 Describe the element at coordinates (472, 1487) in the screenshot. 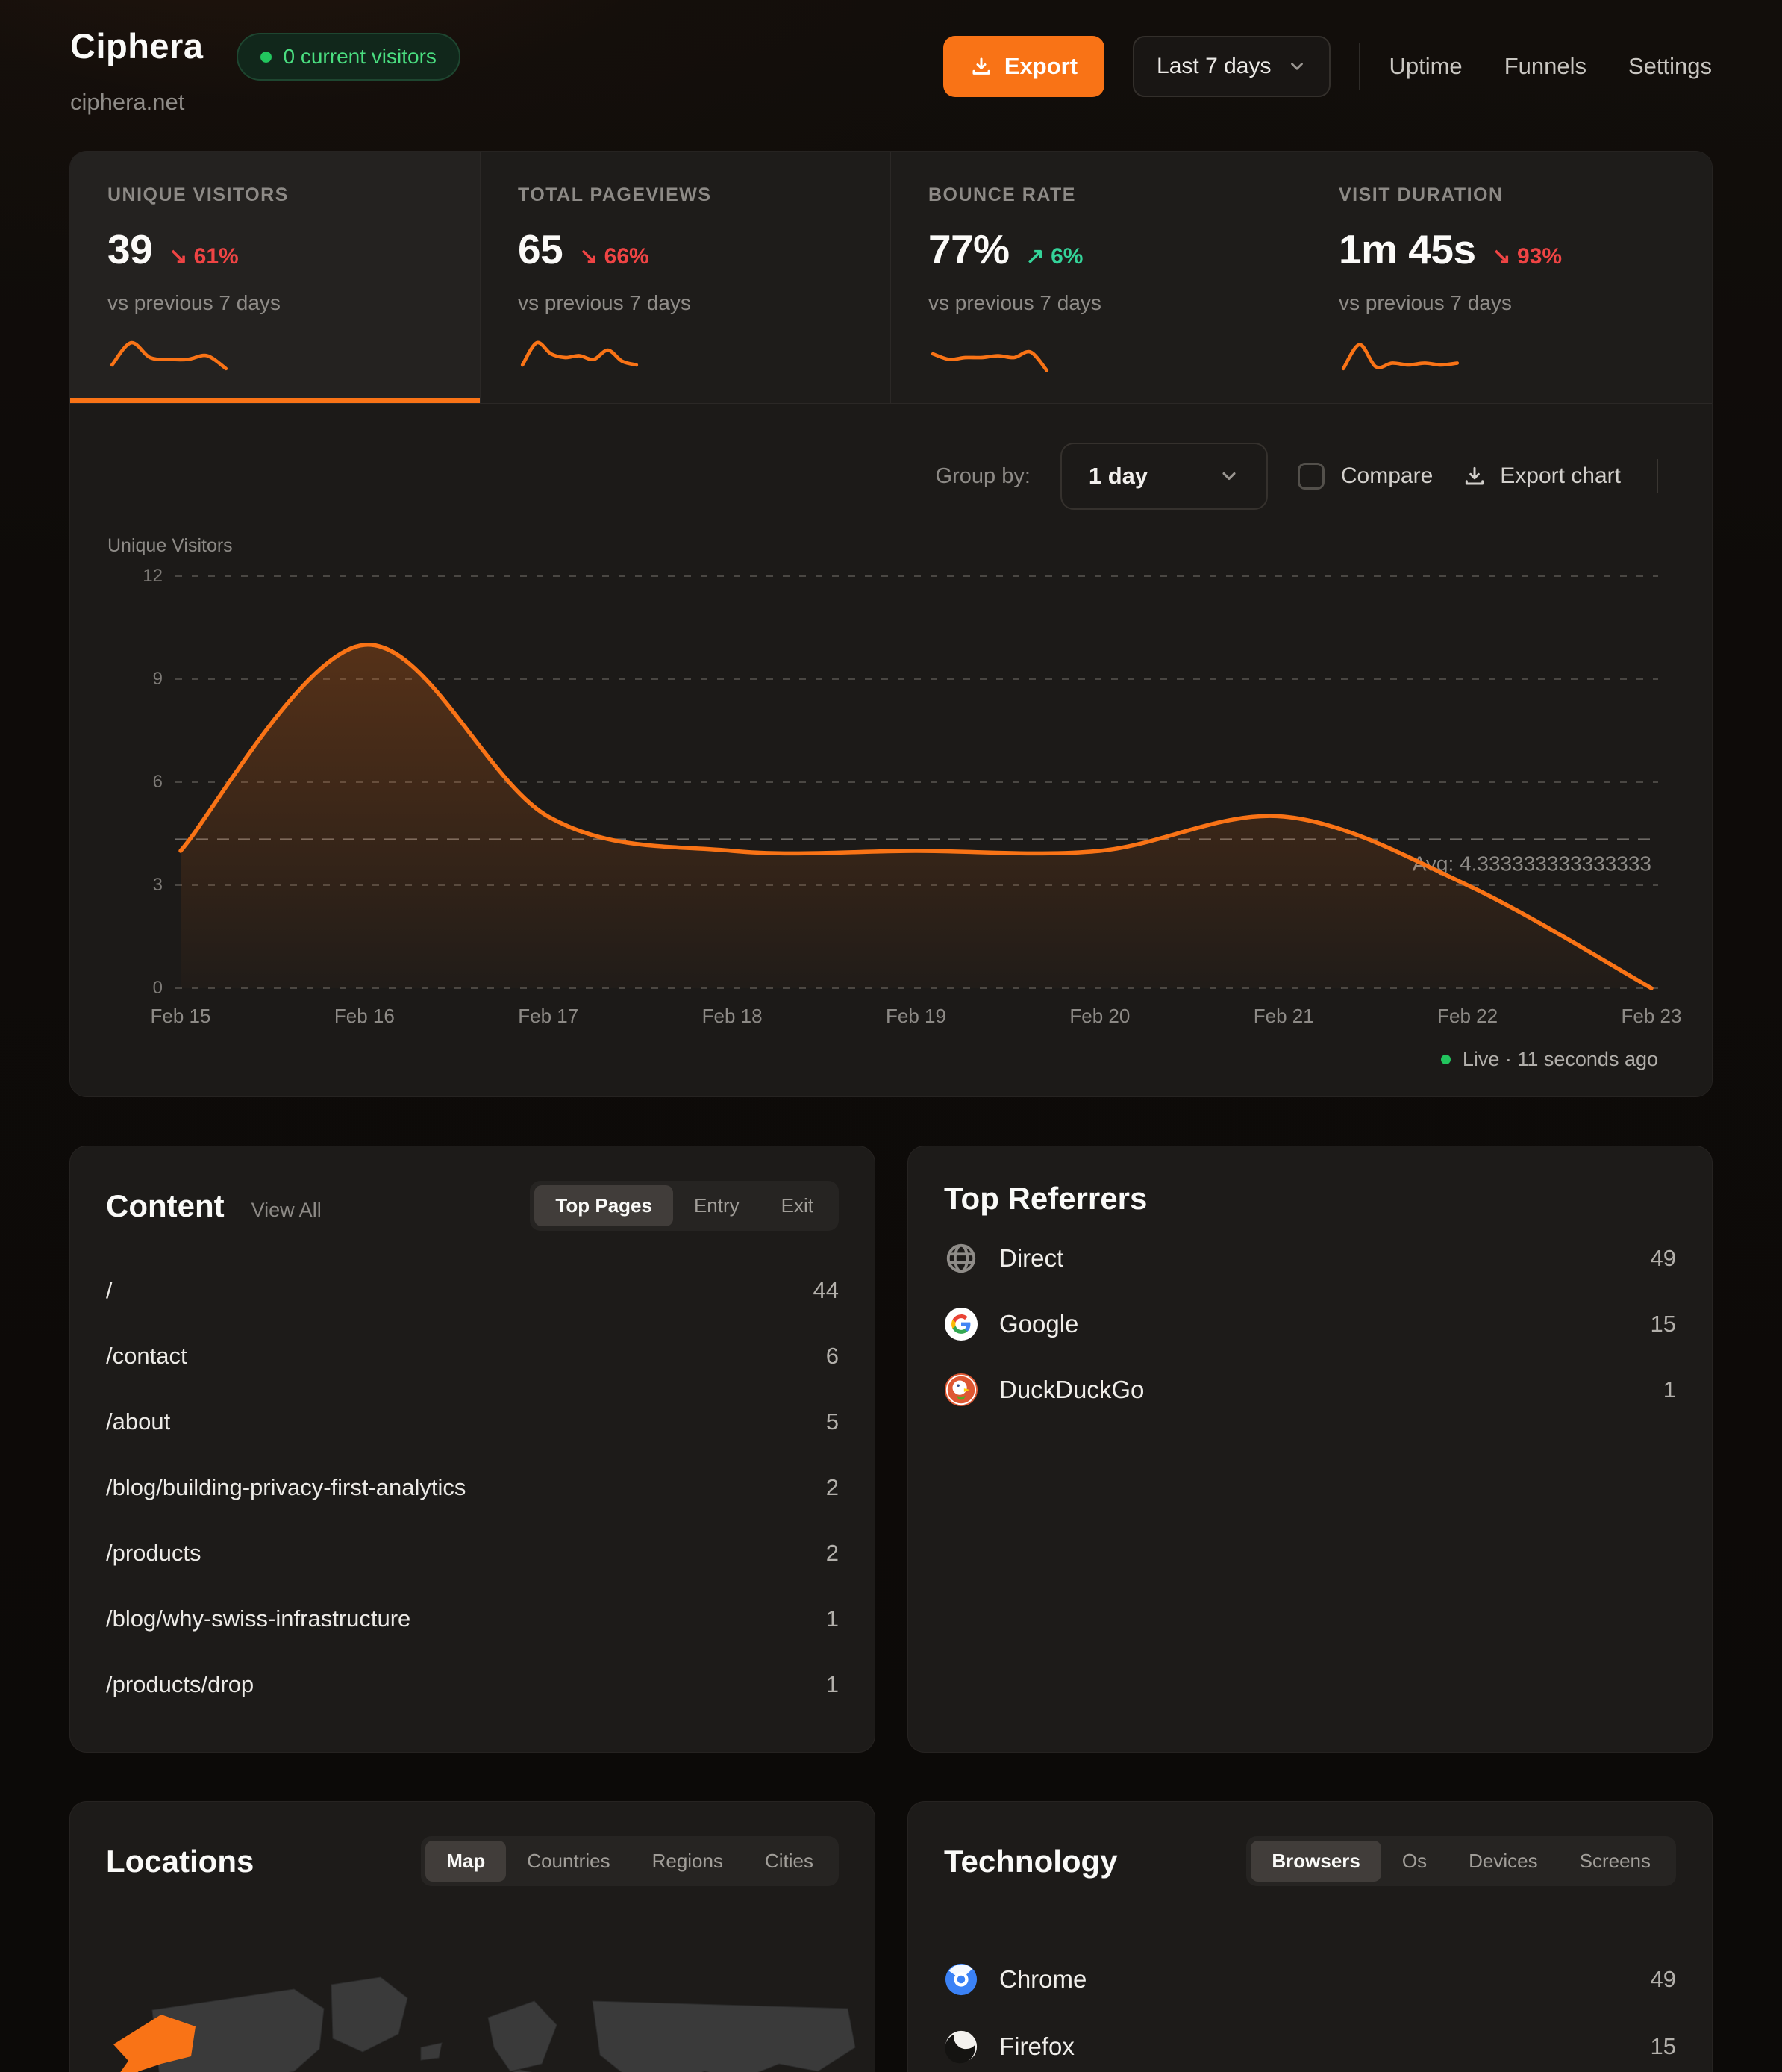

I see `list-item: /blog/building-privacy-first-analytics 2` at that location.